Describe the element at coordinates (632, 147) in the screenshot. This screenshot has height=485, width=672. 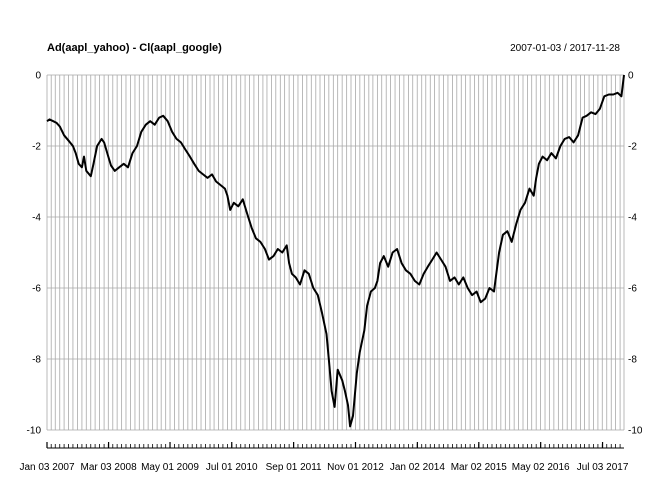
I see `y-tick-label-right: -2` at that location.